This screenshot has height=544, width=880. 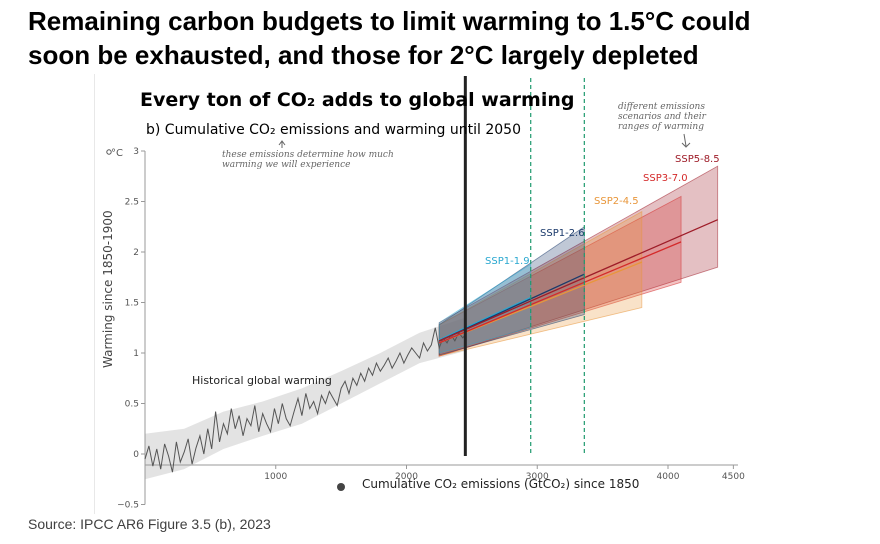 What do you see at coordinates (697, 159) in the screenshot?
I see `label-ssp5-8-5: SSP5-8.5` at bounding box center [697, 159].